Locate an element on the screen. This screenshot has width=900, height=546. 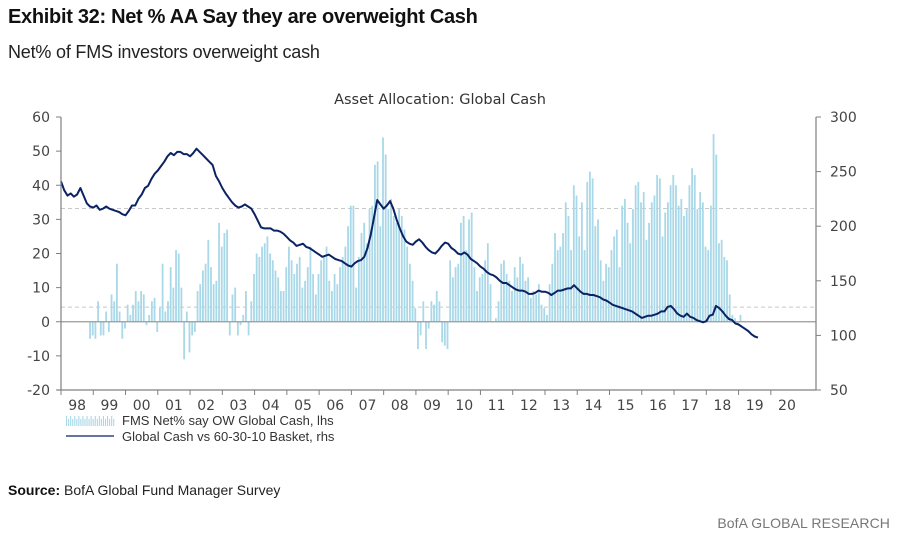
legend-label-line: Global Cash vs 60-30-10 Basket, rhs is located at coordinates (228, 436).